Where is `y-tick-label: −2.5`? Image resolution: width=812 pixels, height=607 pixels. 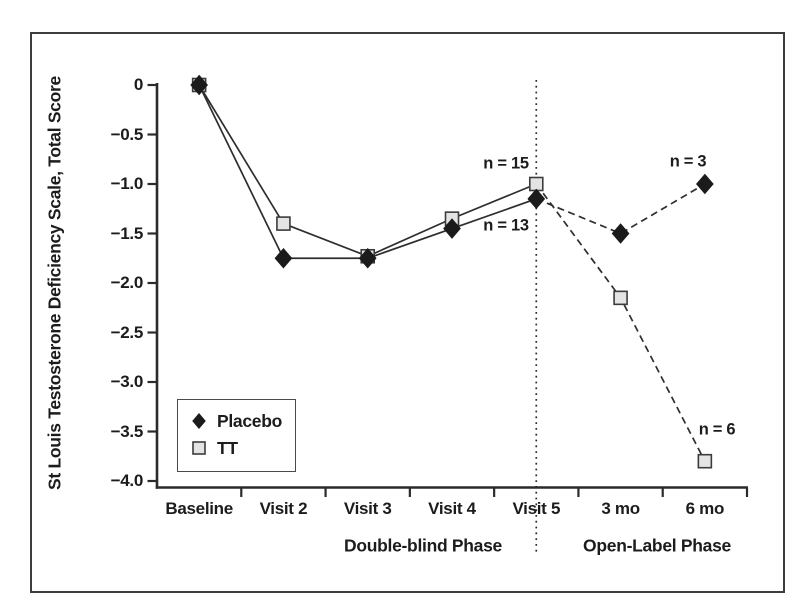
y-tick-label: −2.5 is located at coordinates (127, 332).